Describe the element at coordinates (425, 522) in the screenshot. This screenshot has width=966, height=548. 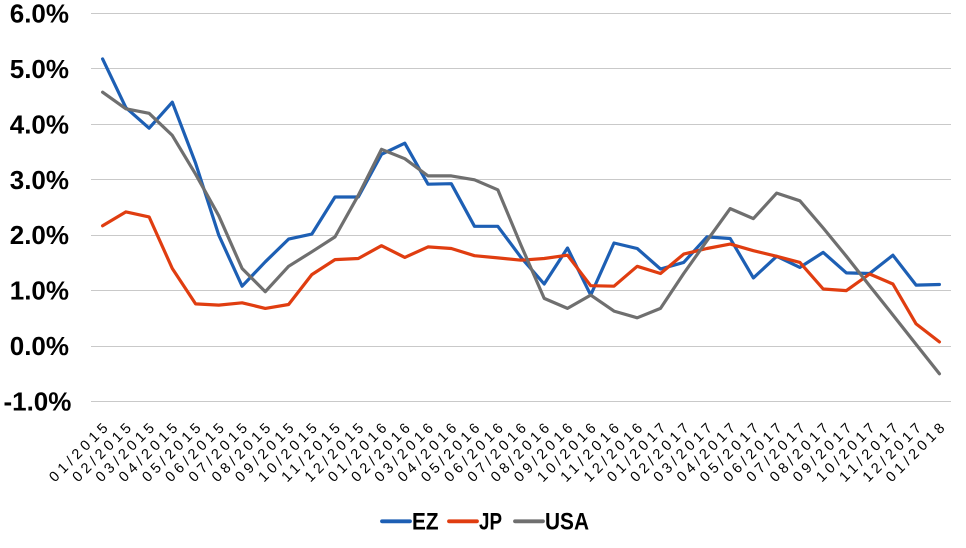
I see `svg-text: EZ` at that location.